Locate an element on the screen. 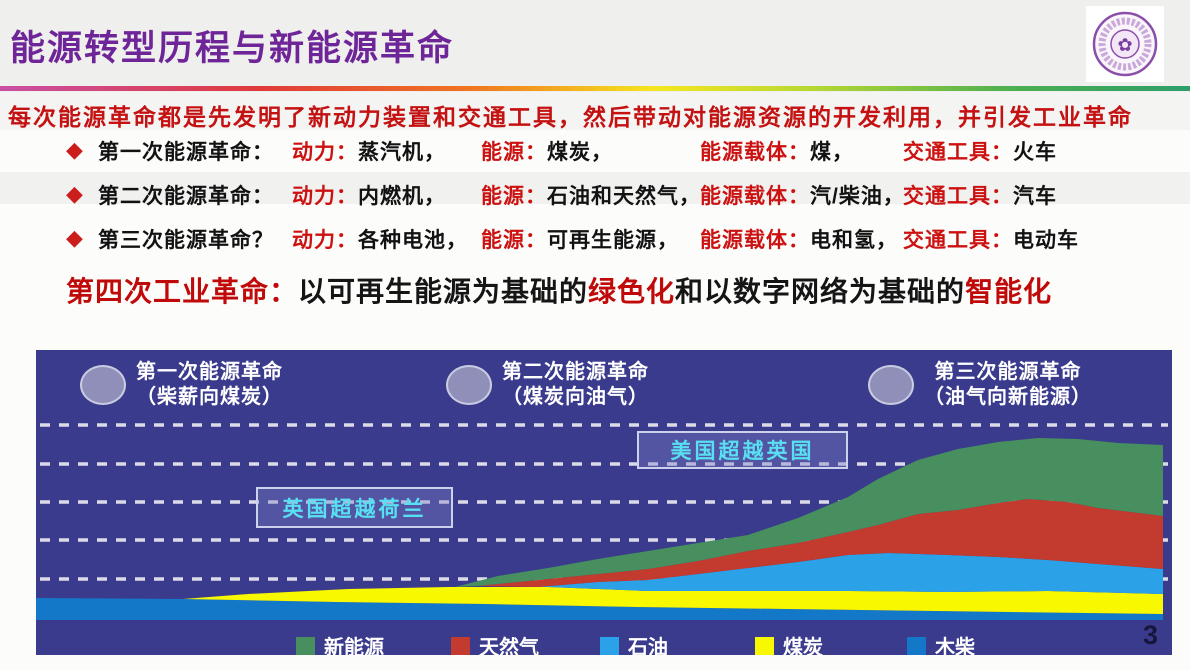 The height and width of the screenshot is (670, 1190). bullet-segment: 交通工具：电动车 is located at coordinates (991, 240).